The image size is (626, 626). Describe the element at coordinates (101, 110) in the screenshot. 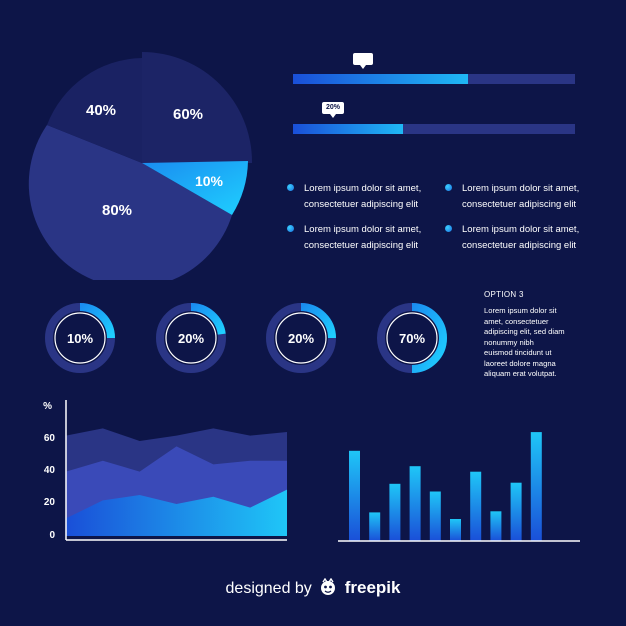

I see `pie-label-40: 40%` at that location.